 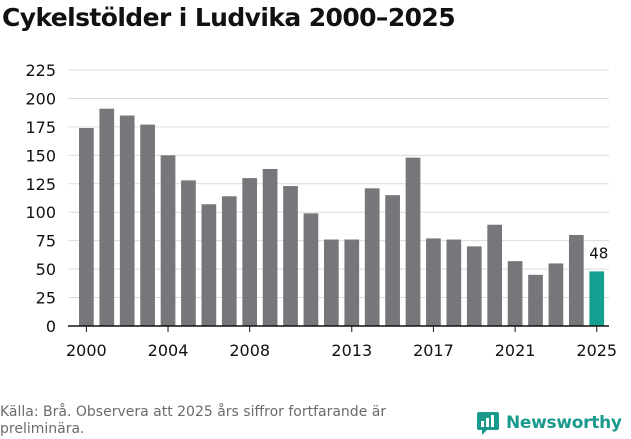 What do you see at coordinates (46, 298) in the screenshot?
I see `y-tick-label-25: 25` at bounding box center [46, 298].